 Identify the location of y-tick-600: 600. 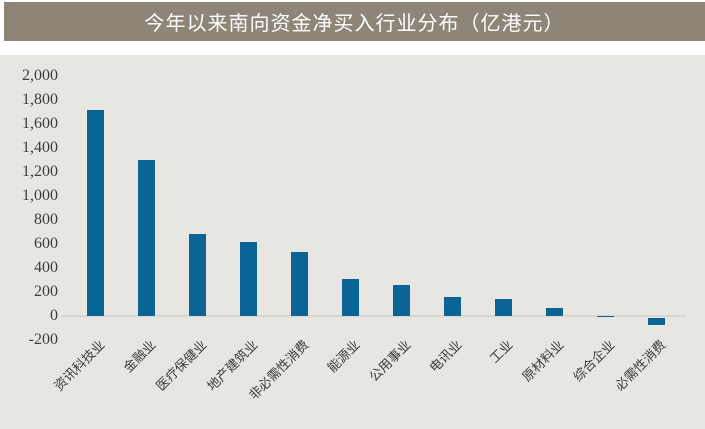
(46, 243).